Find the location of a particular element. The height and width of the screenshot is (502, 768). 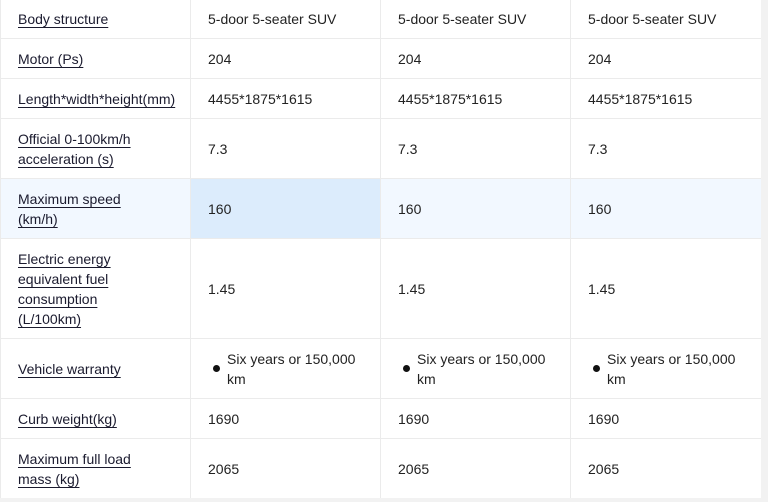

row-label-cell: Vehicle warranty is located at coordinates (95, 368).